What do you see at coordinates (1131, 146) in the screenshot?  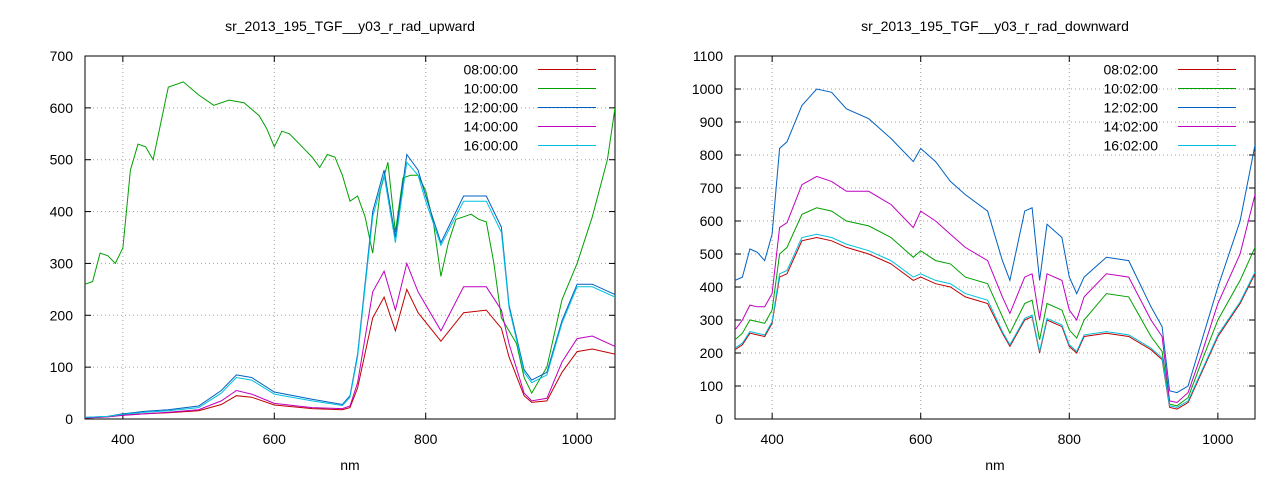 I see `legend-label: 16:02:00` at bounding box center [1131, 146].